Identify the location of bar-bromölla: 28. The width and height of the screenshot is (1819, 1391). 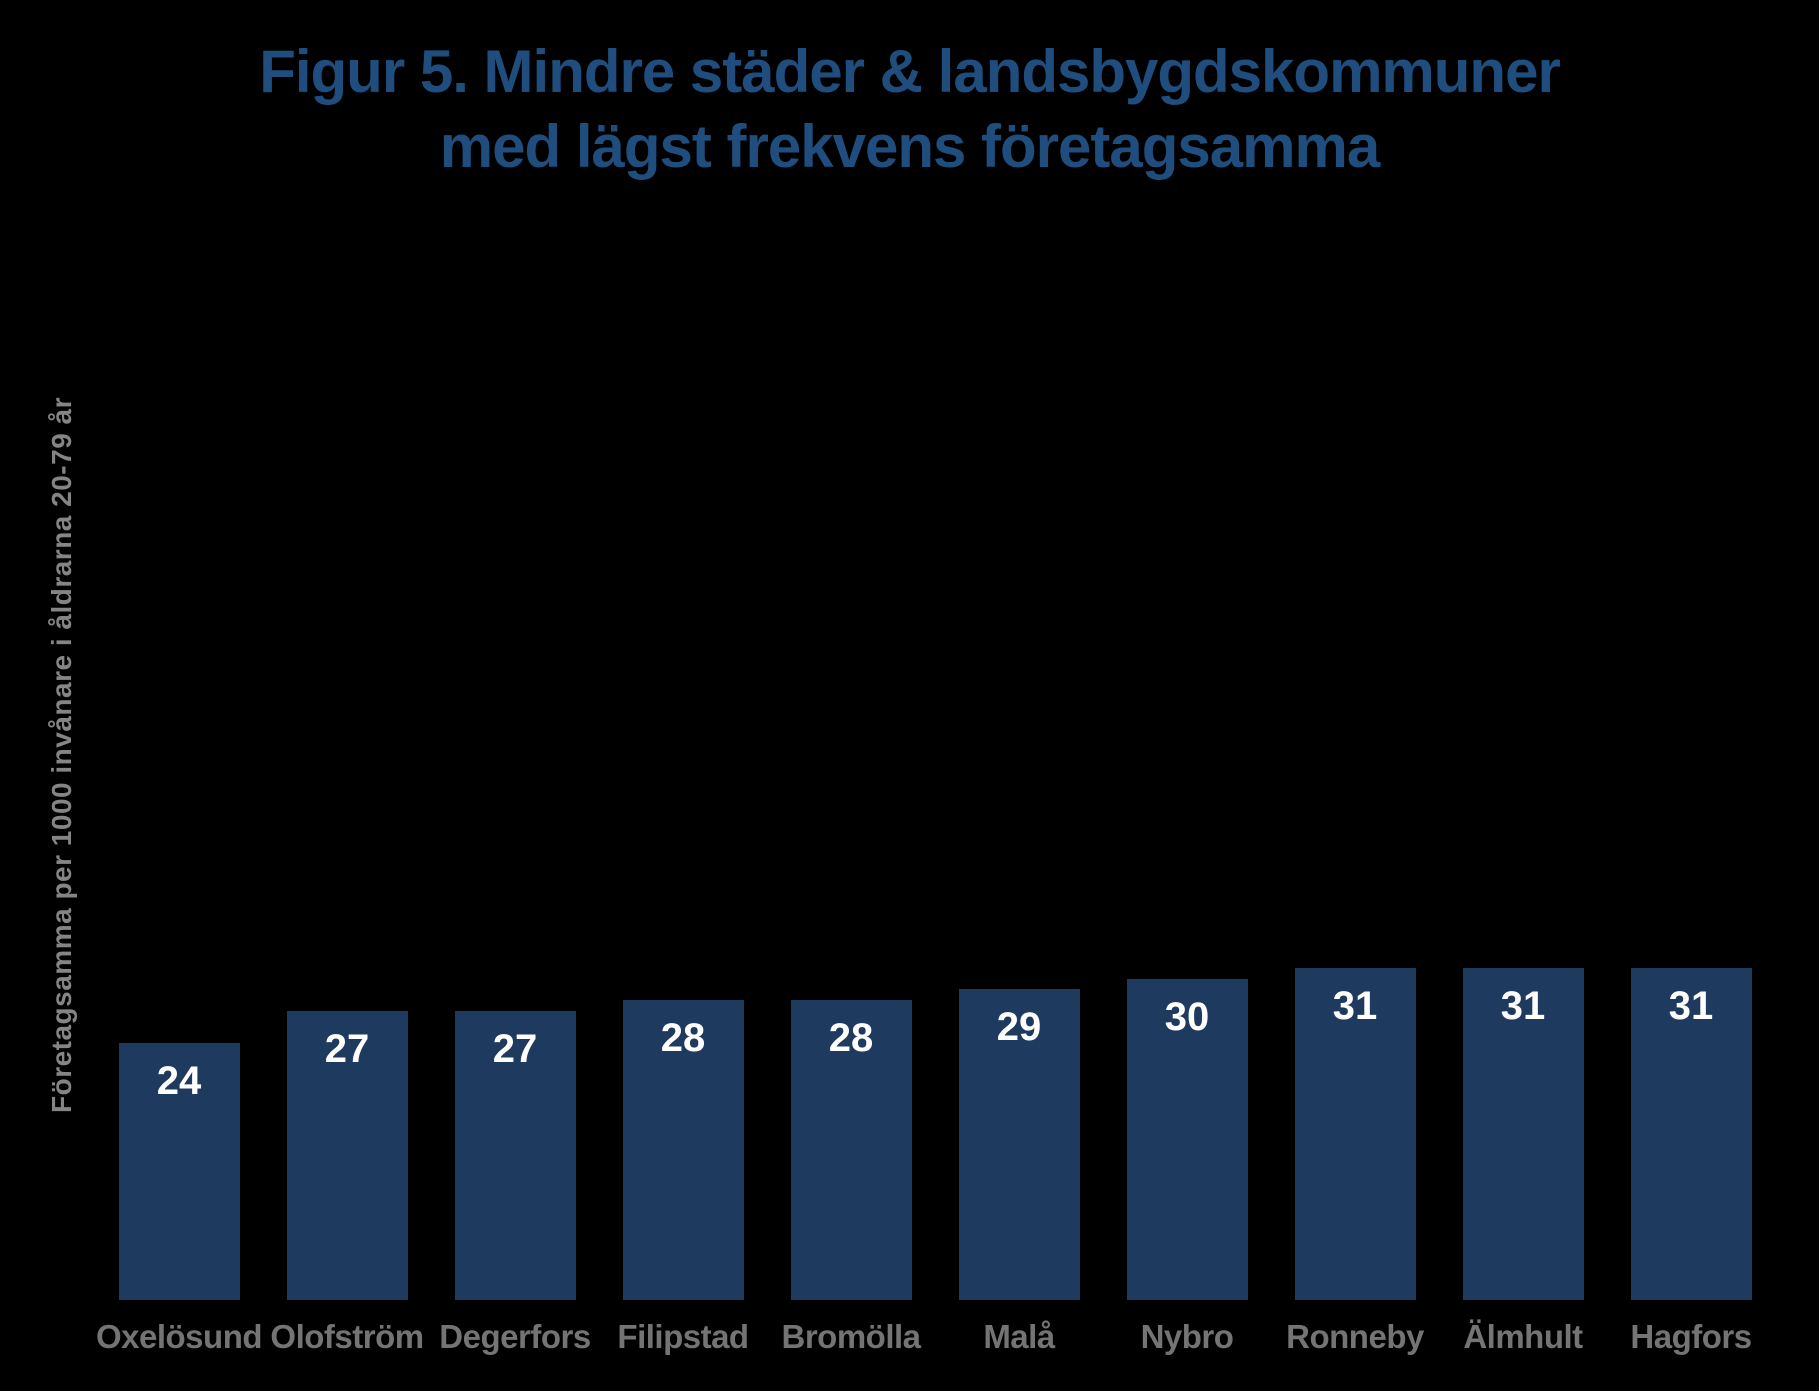
(851, 1150).